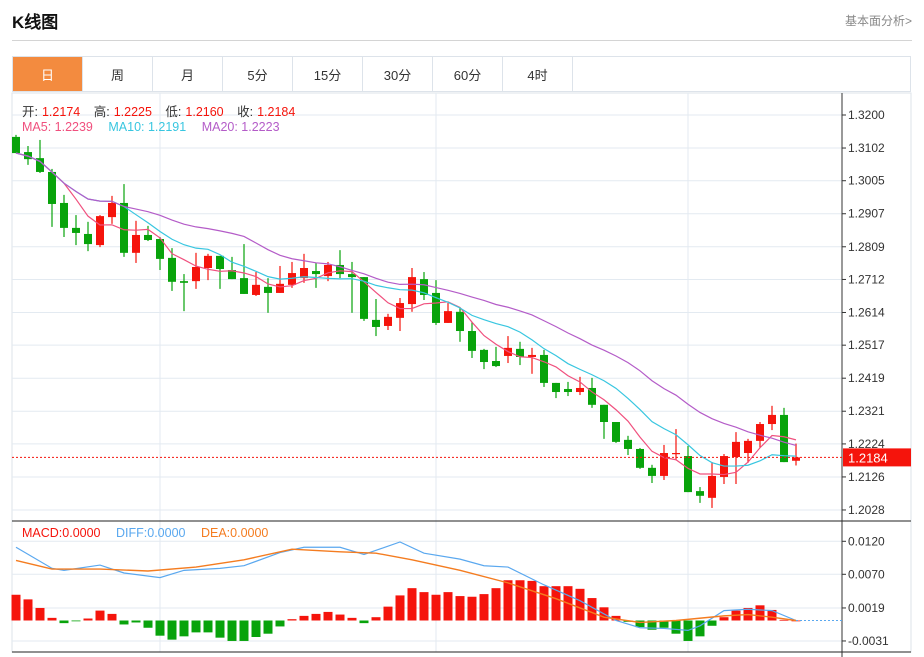 The image size is (924, 657). I want to click on macd-tick-label: 0.0019, so click(866, 608).